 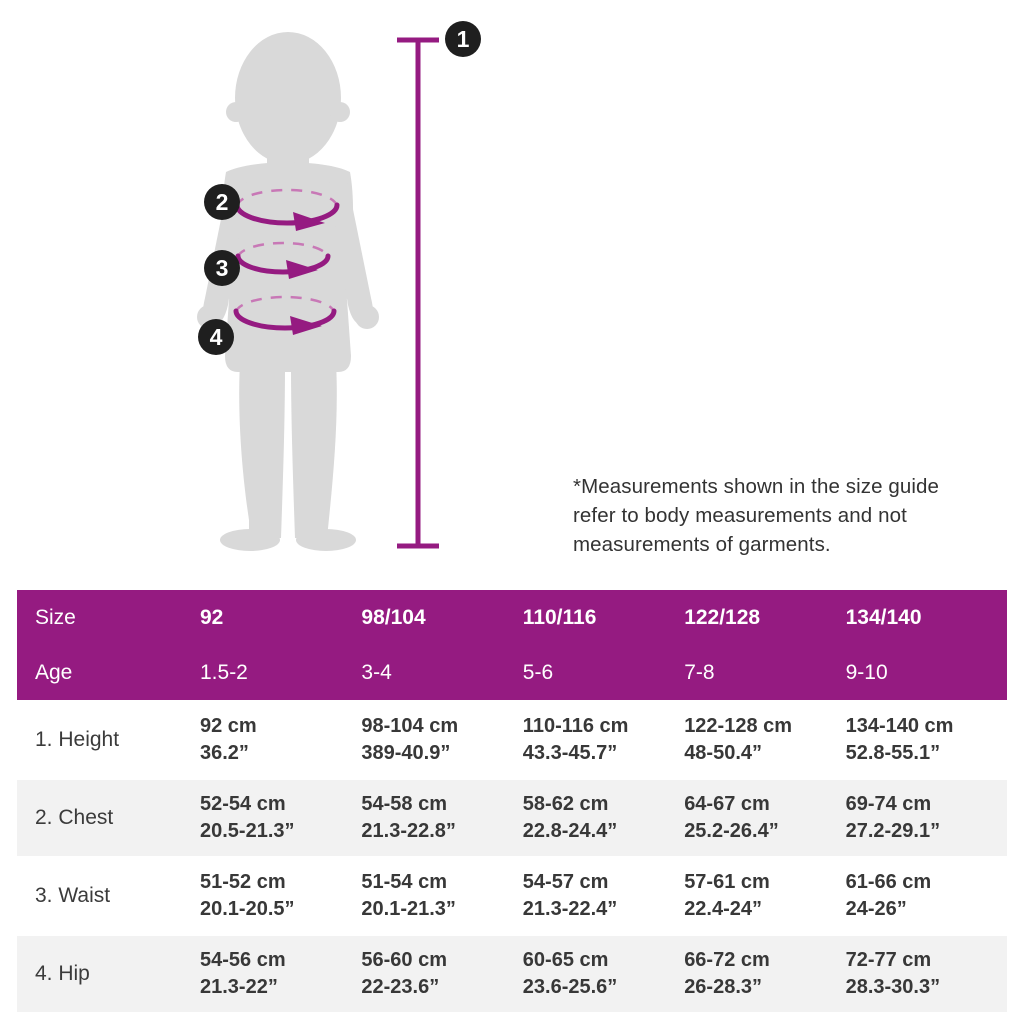 What do you see at coordinates (228, 726) in the screenshot?
I see `measurement-cm: 92 cm` at bounding box center [228, 726].